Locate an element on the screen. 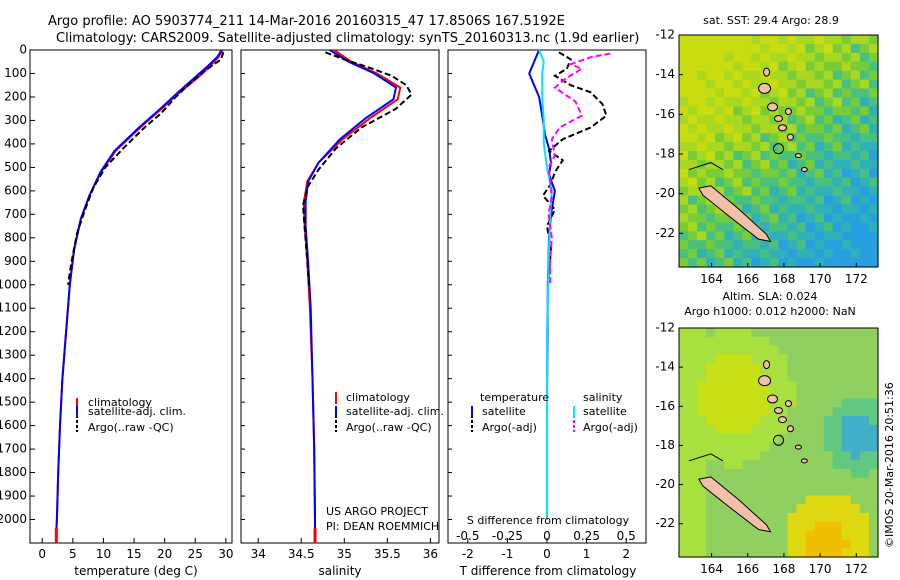  temperature-xtick-label: 25 is located at coordinates (195, 554).